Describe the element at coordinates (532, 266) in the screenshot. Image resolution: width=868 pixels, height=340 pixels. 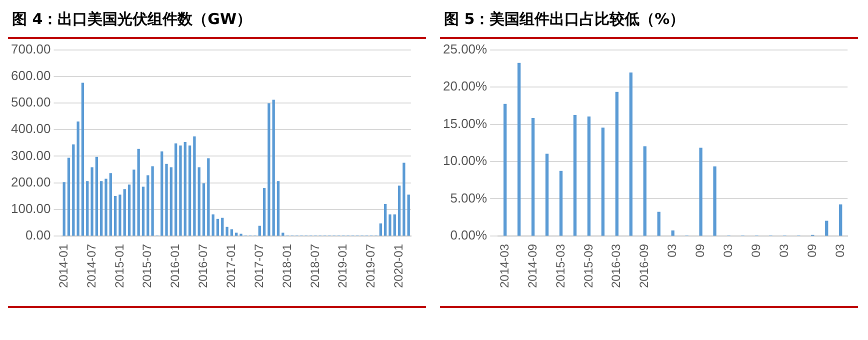
I see `x-tick-label: 2014-09` at that location.